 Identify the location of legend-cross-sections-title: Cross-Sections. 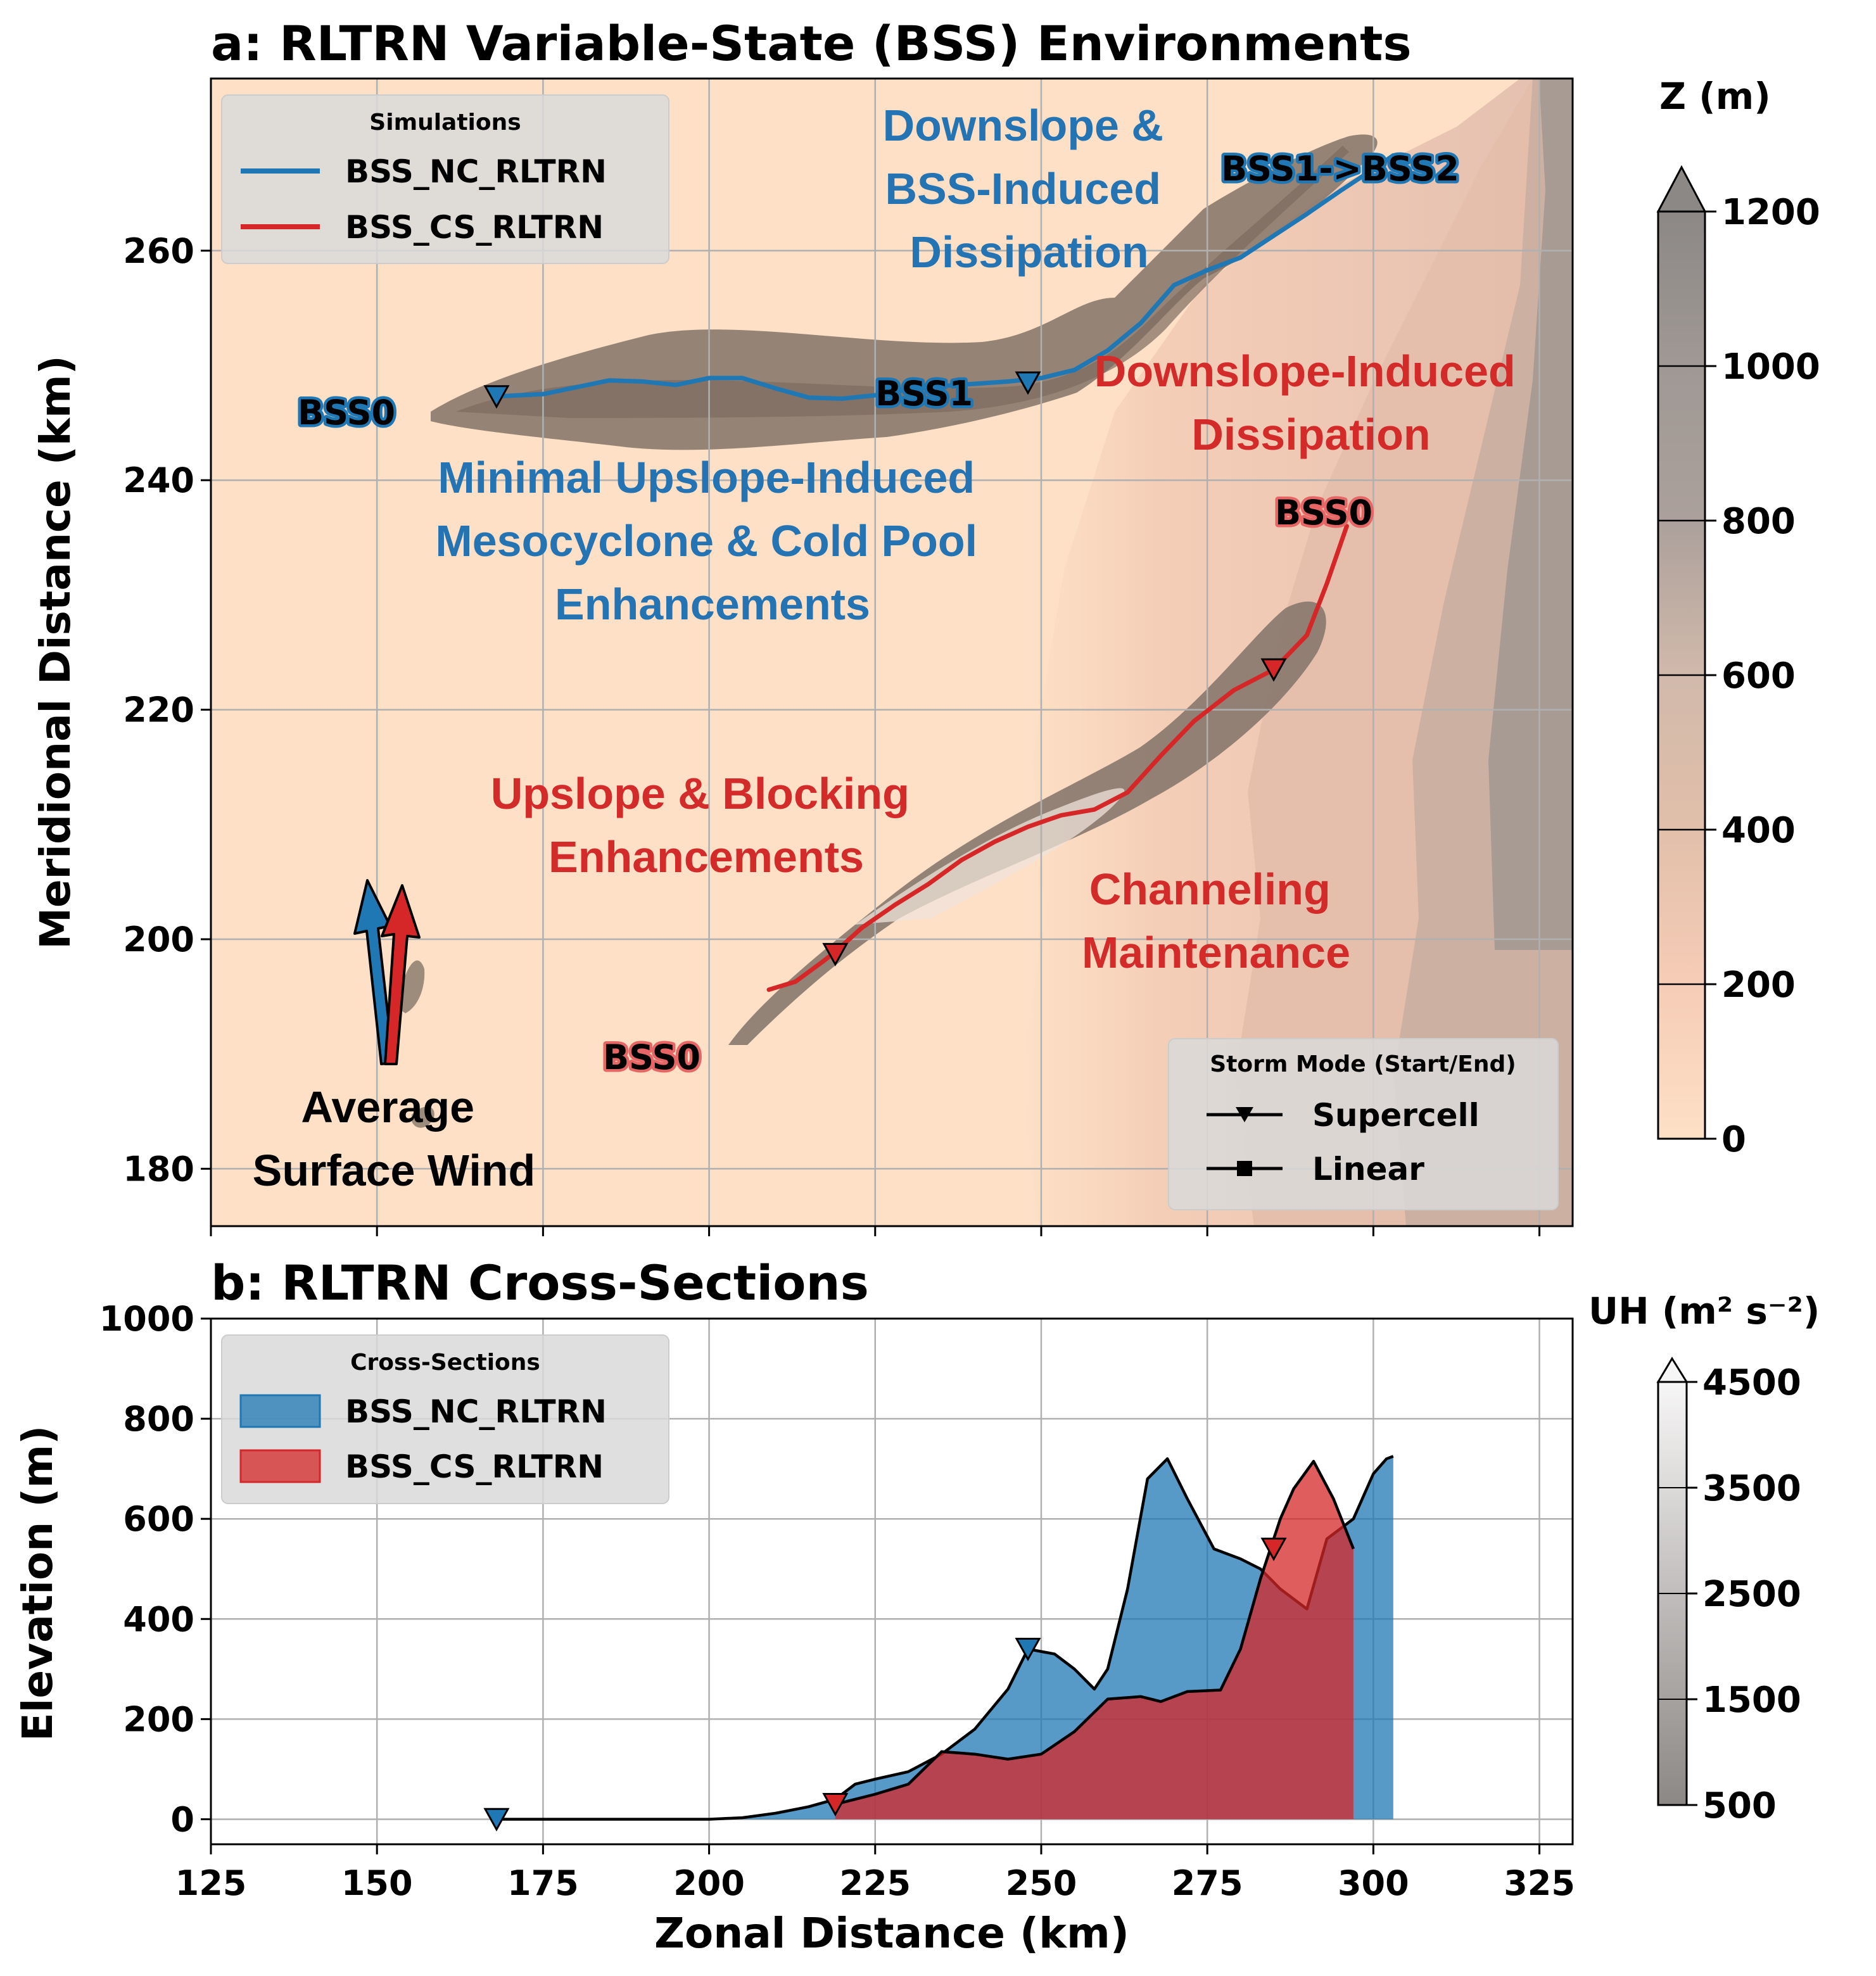
(445, 1363).